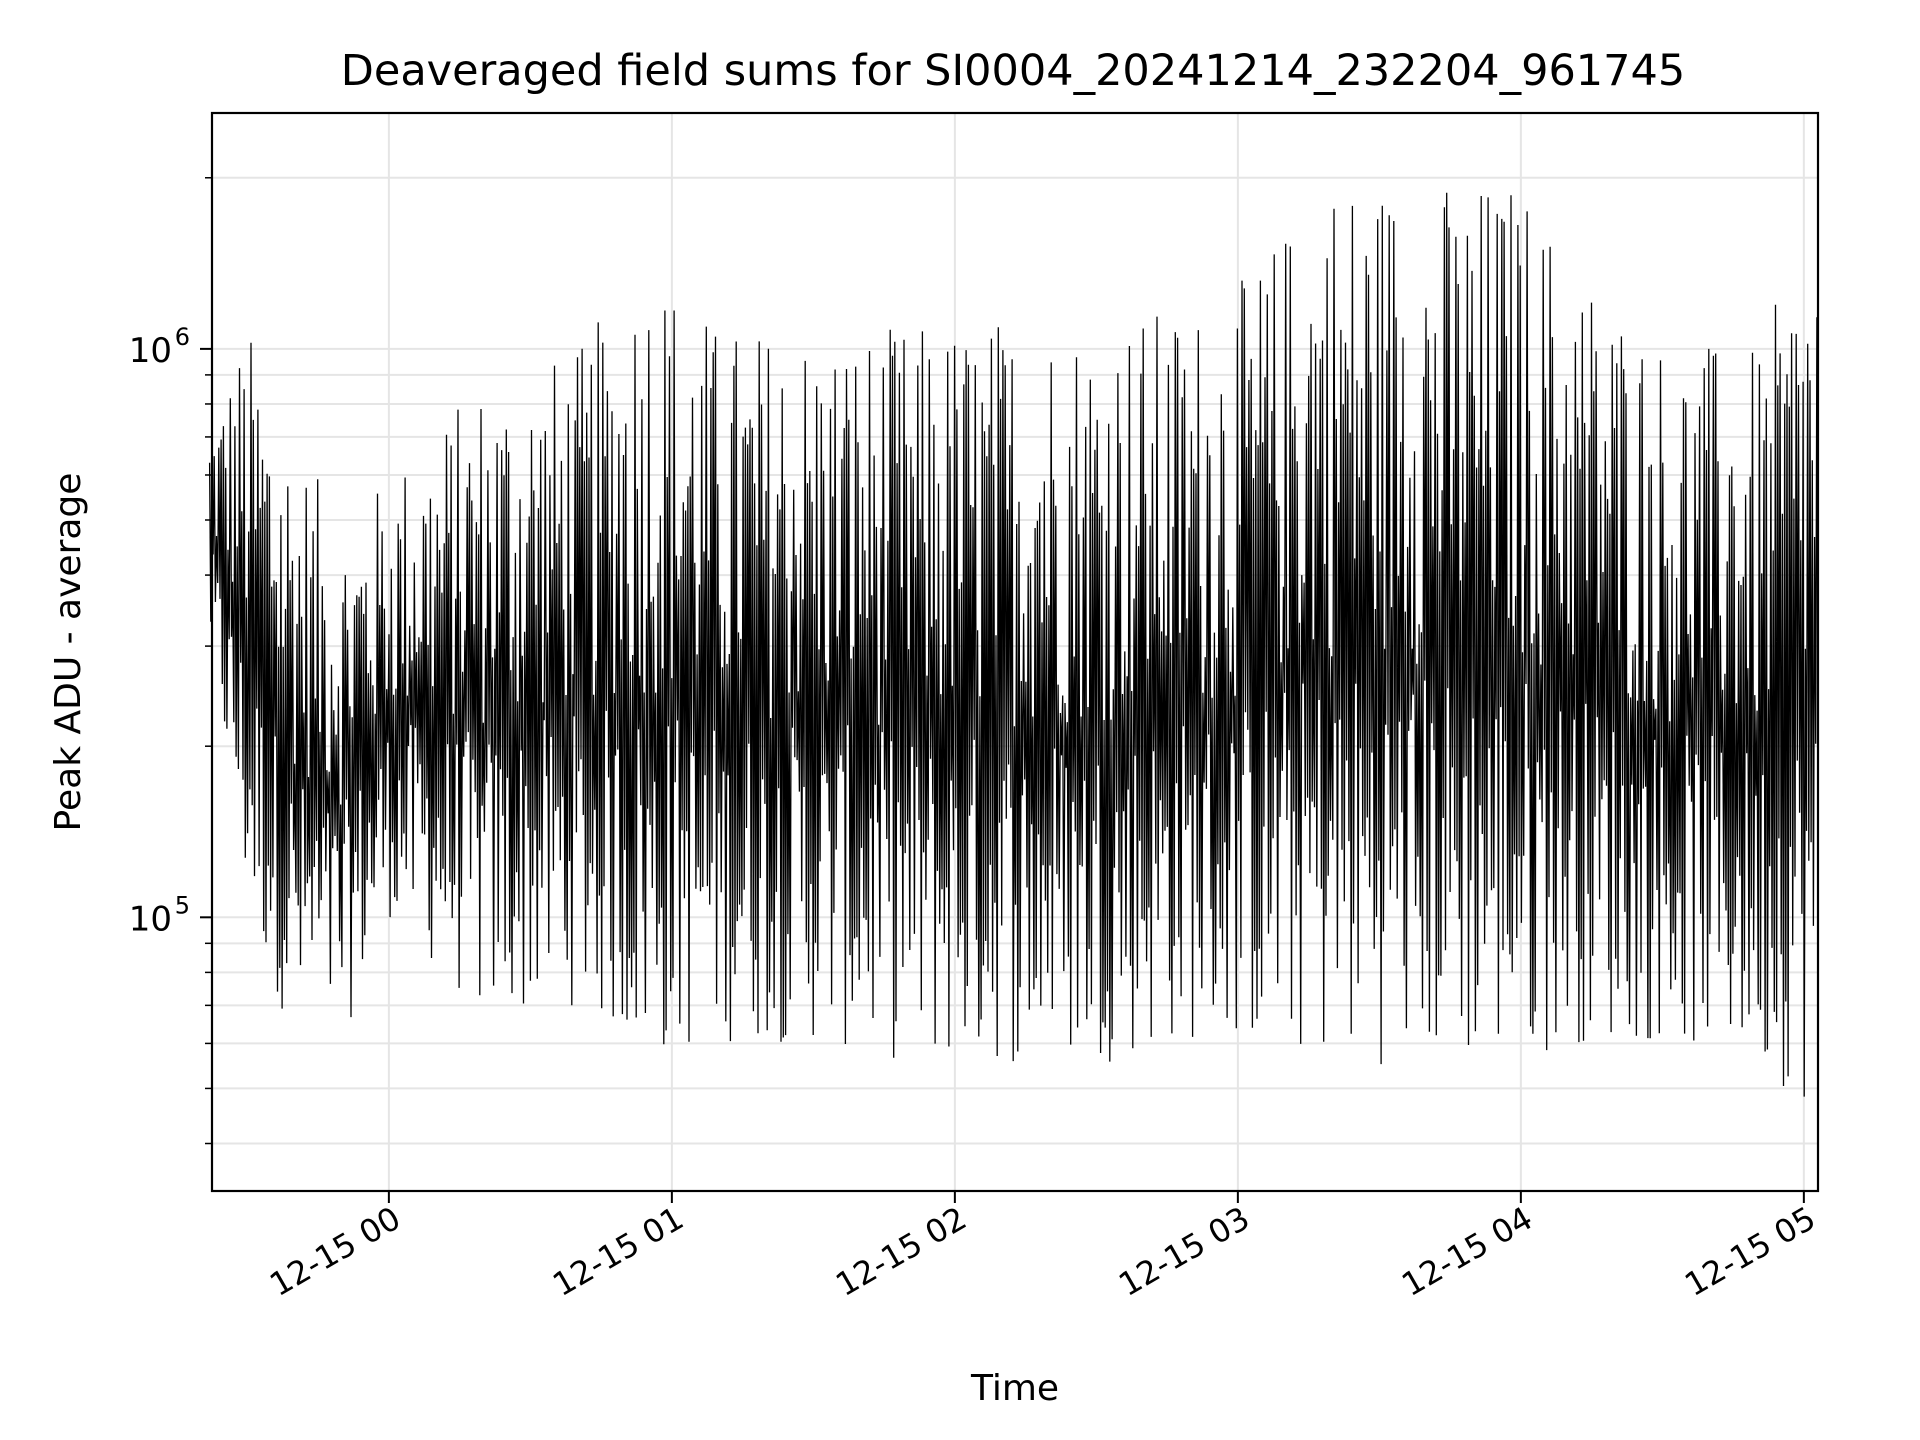  Describe the element at coordinates (182, 337) in the screenshot. I see `y-tick-exponent: 6` at that location.